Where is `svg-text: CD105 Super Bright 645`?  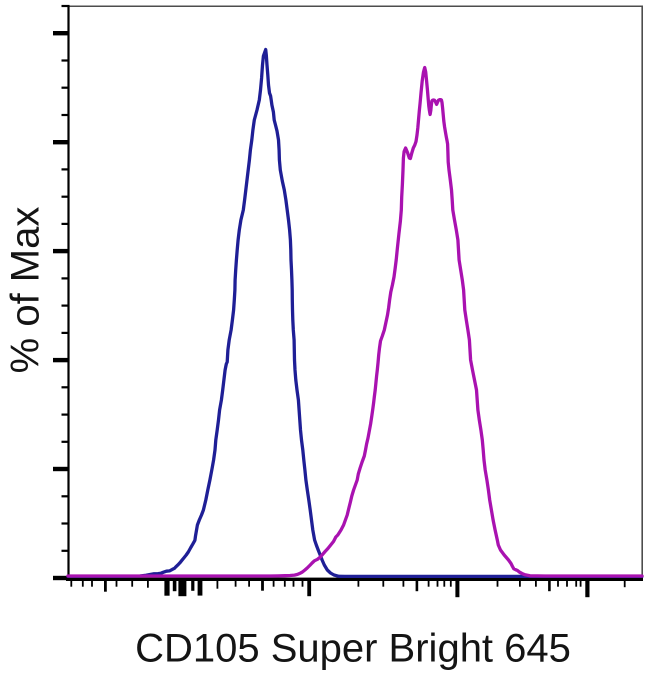
svg-text: CD105 Super Bright 645 is located at coordinates (353, 649).